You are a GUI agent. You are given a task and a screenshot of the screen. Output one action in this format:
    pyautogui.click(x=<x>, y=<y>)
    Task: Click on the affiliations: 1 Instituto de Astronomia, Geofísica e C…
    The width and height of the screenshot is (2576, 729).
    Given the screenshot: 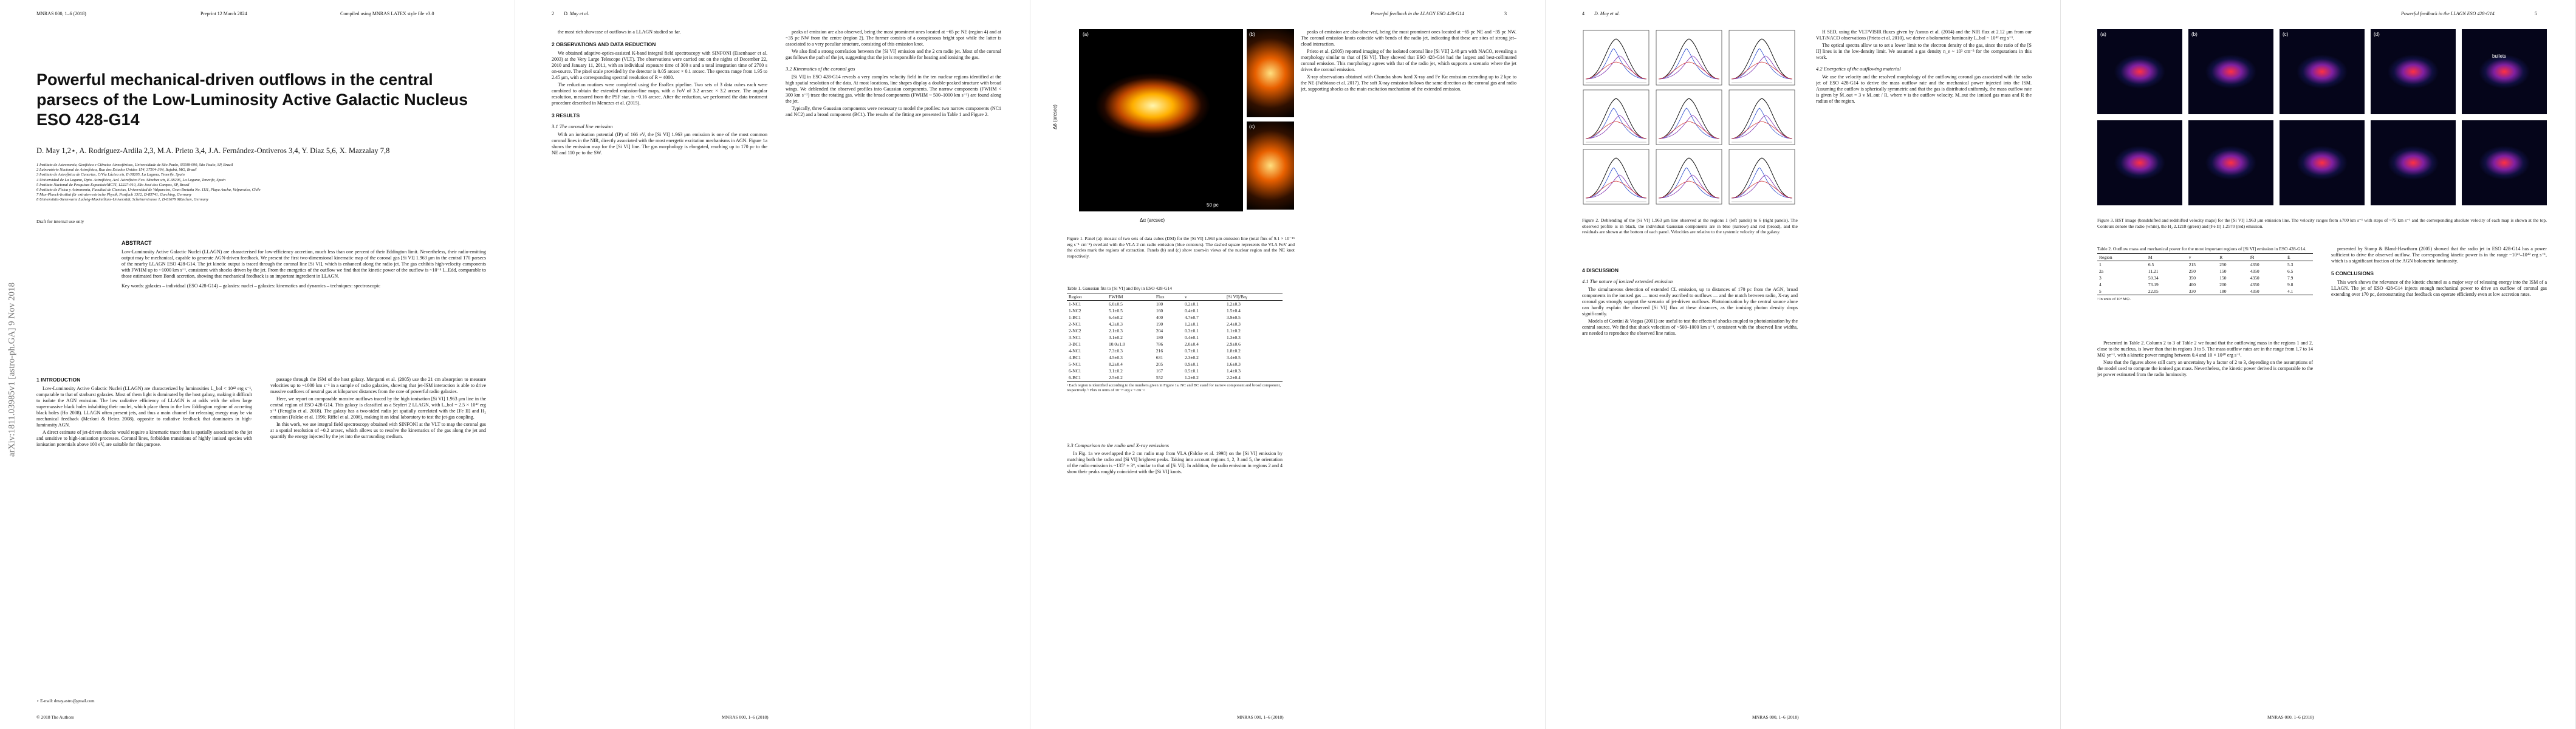 What is the action you would take?
    pyautogui.click(x=261, y=183)
    